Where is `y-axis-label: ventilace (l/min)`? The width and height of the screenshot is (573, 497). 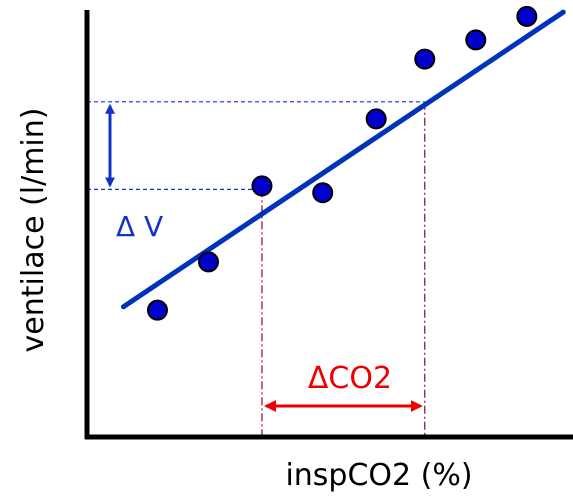 y-axis-label: ventilace (l/min) is located at coordinates (33, 230).